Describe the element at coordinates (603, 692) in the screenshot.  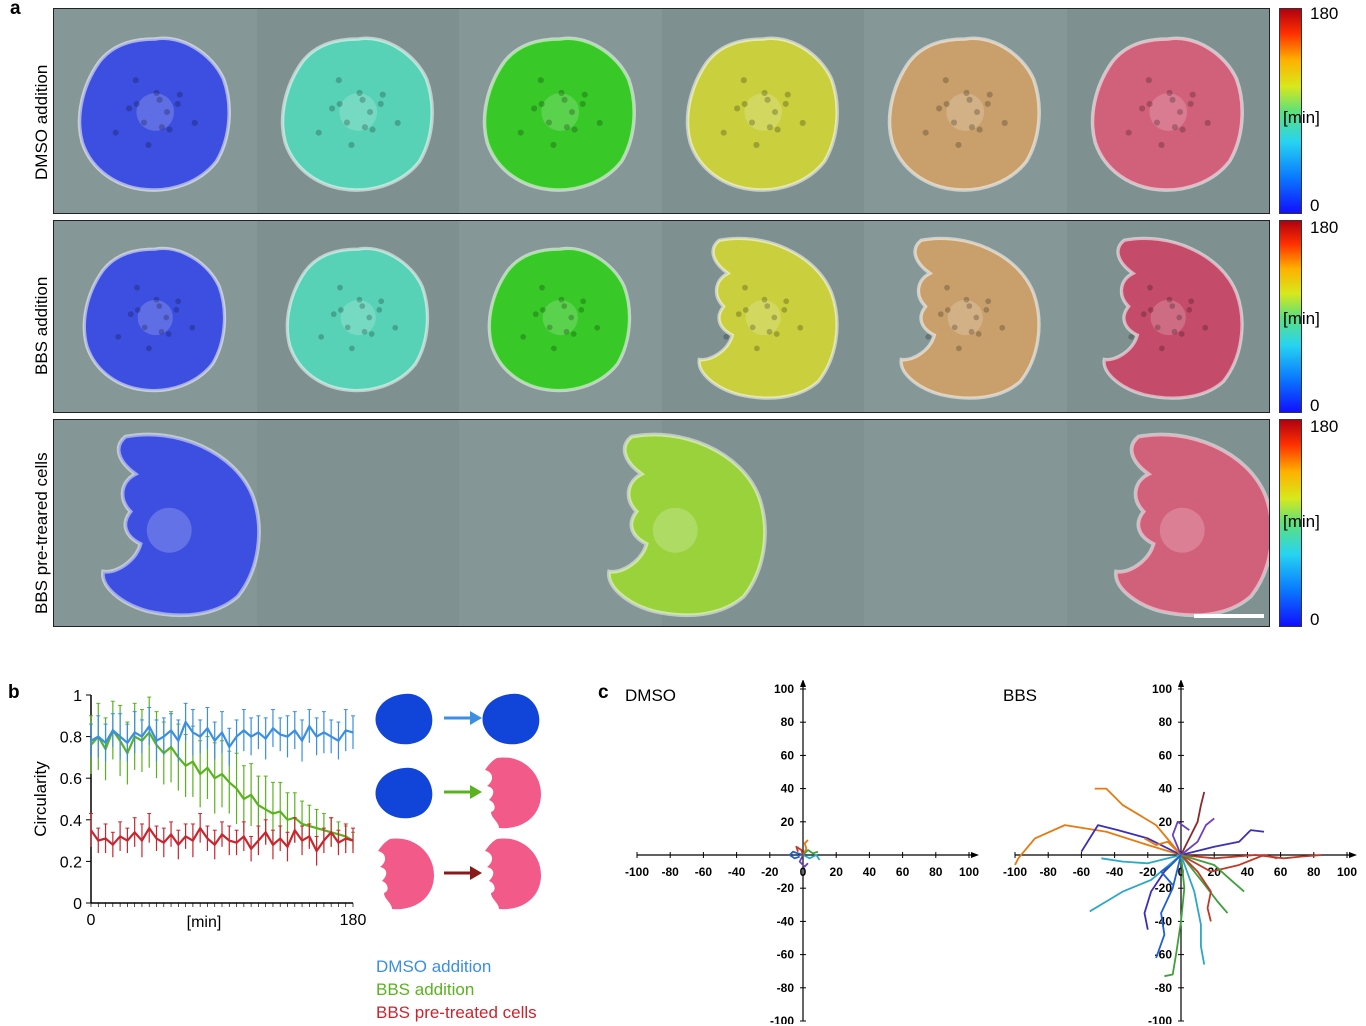
I see `panel-c-label: c` at that location.